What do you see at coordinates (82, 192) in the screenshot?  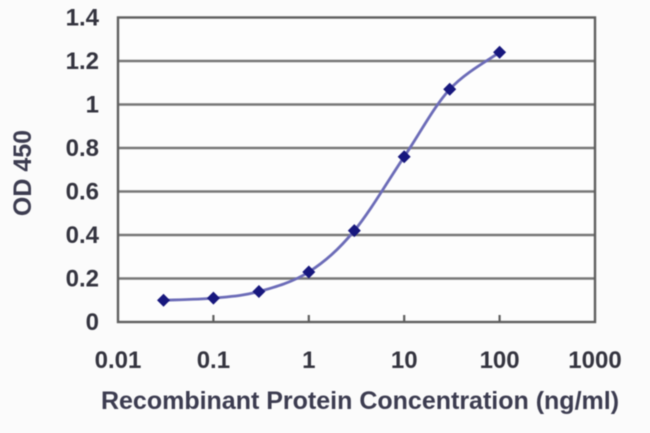 I see `y-tick-label-0.6: 0.6` at bounding box center [82, 192].